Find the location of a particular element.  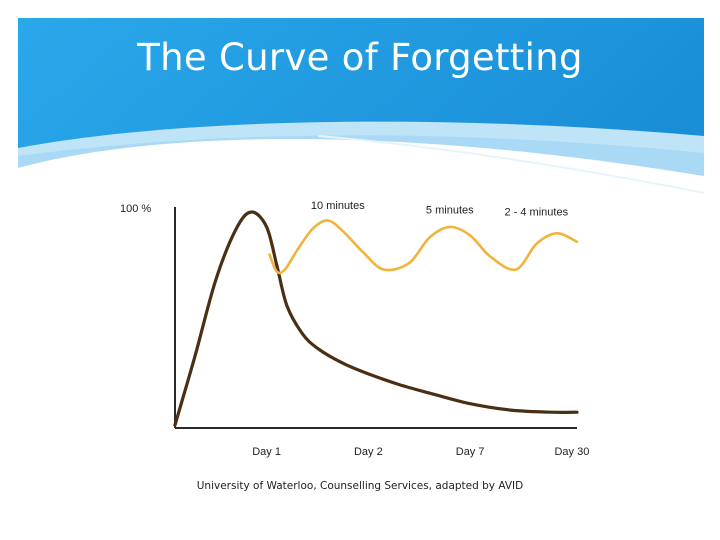

annotation-label-1: 5 minutes is located at coordinates (450, 210).